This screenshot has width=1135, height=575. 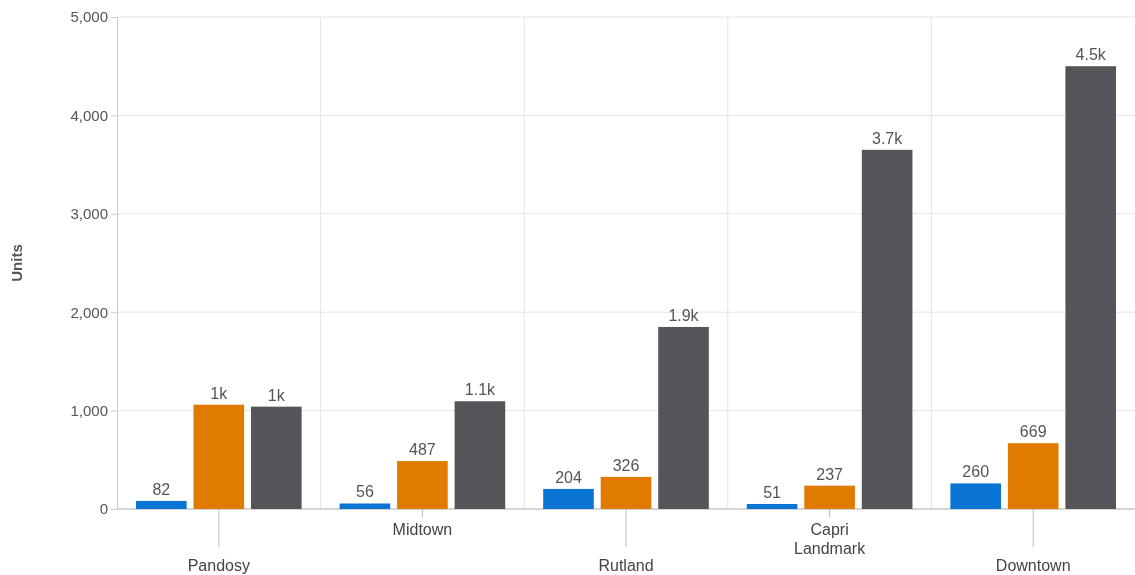 What do you see at coordinates (422, 450) in the screenshot?
I see `data-label: 487` at bounding box center [422, 450].